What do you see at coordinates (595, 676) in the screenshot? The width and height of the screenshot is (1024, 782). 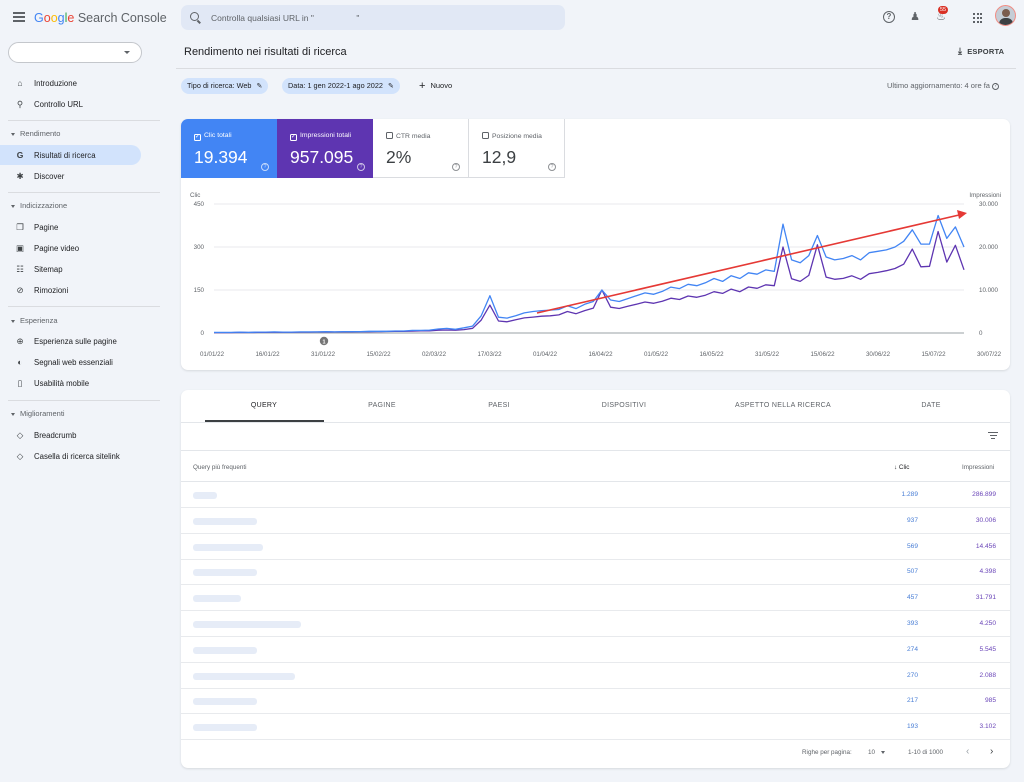 I see `table-row: 270 2.088` at bounding box center [595, 676].